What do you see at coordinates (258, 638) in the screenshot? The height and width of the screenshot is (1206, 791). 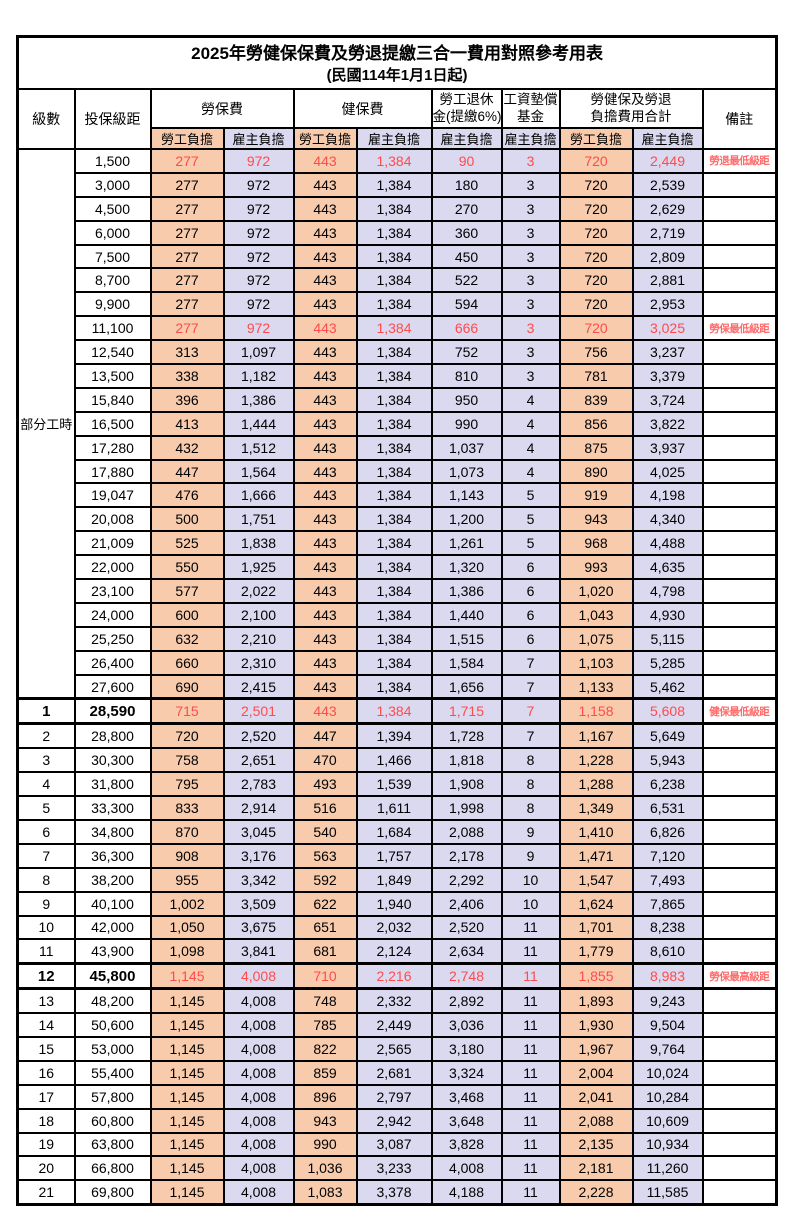 I see `labor-employer-cell: 2,210` at bounding box center [258, 638].